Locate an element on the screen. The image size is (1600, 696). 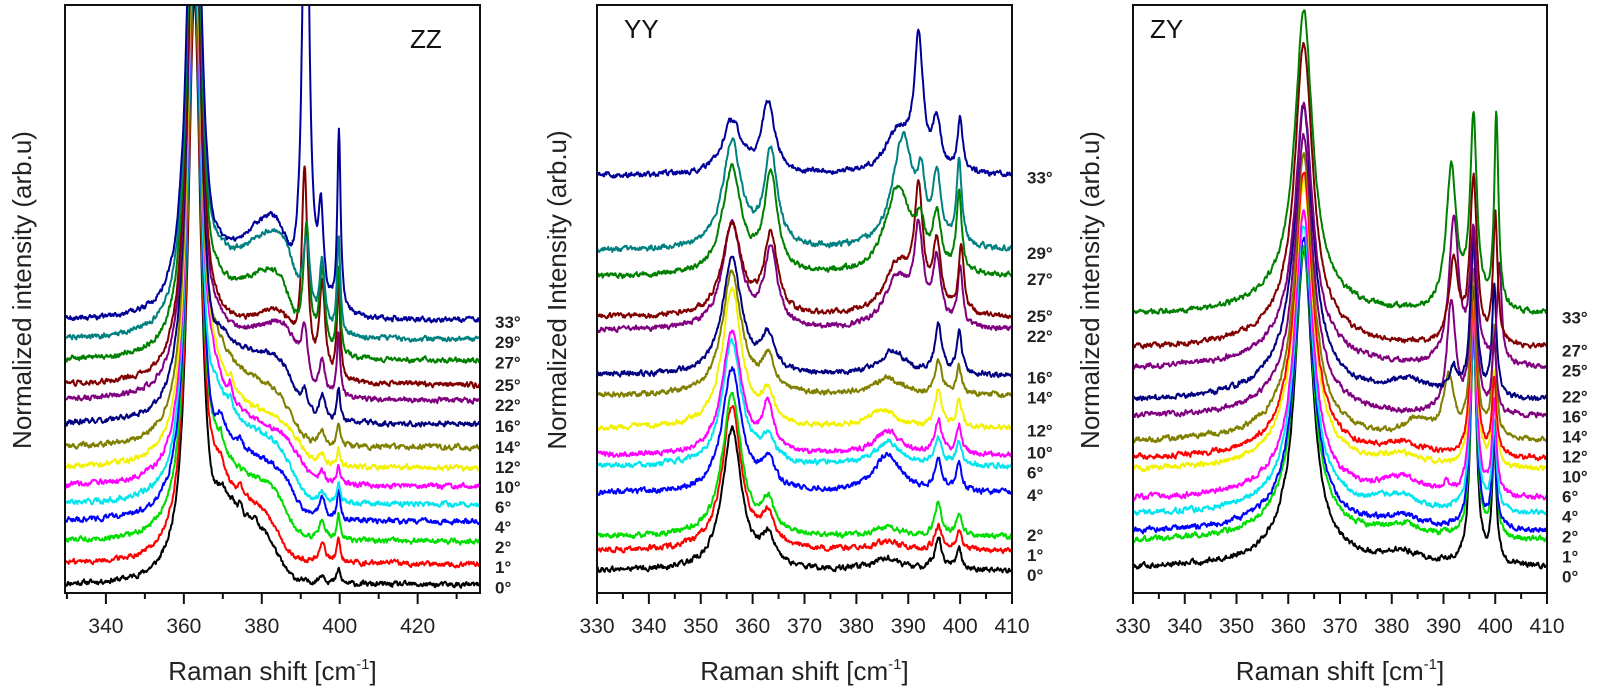
panel-title: ZZ is located at coordinates (426, 39).